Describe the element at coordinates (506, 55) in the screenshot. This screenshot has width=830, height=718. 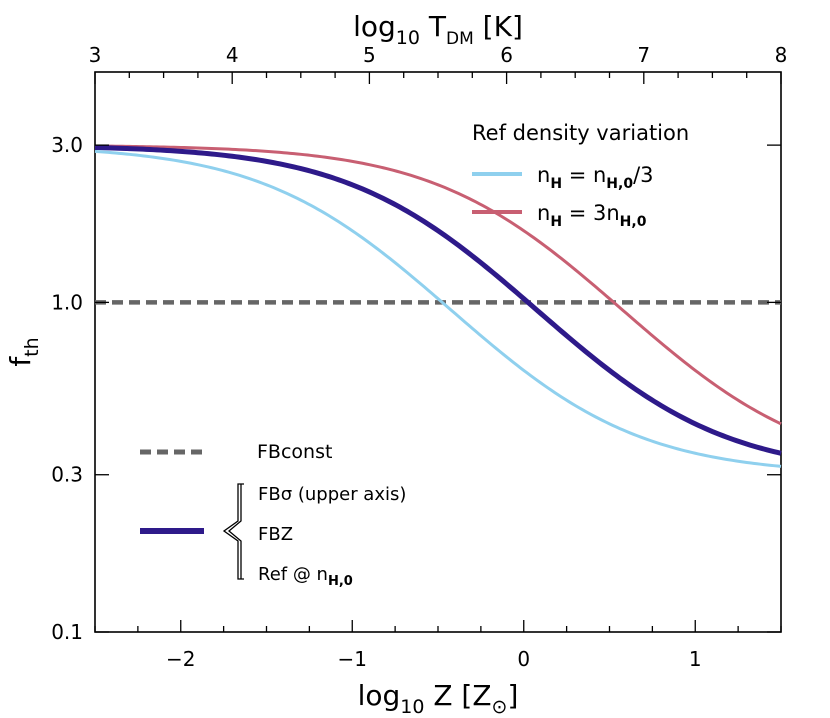
I see `x-top-tick-label: 6` at that location.